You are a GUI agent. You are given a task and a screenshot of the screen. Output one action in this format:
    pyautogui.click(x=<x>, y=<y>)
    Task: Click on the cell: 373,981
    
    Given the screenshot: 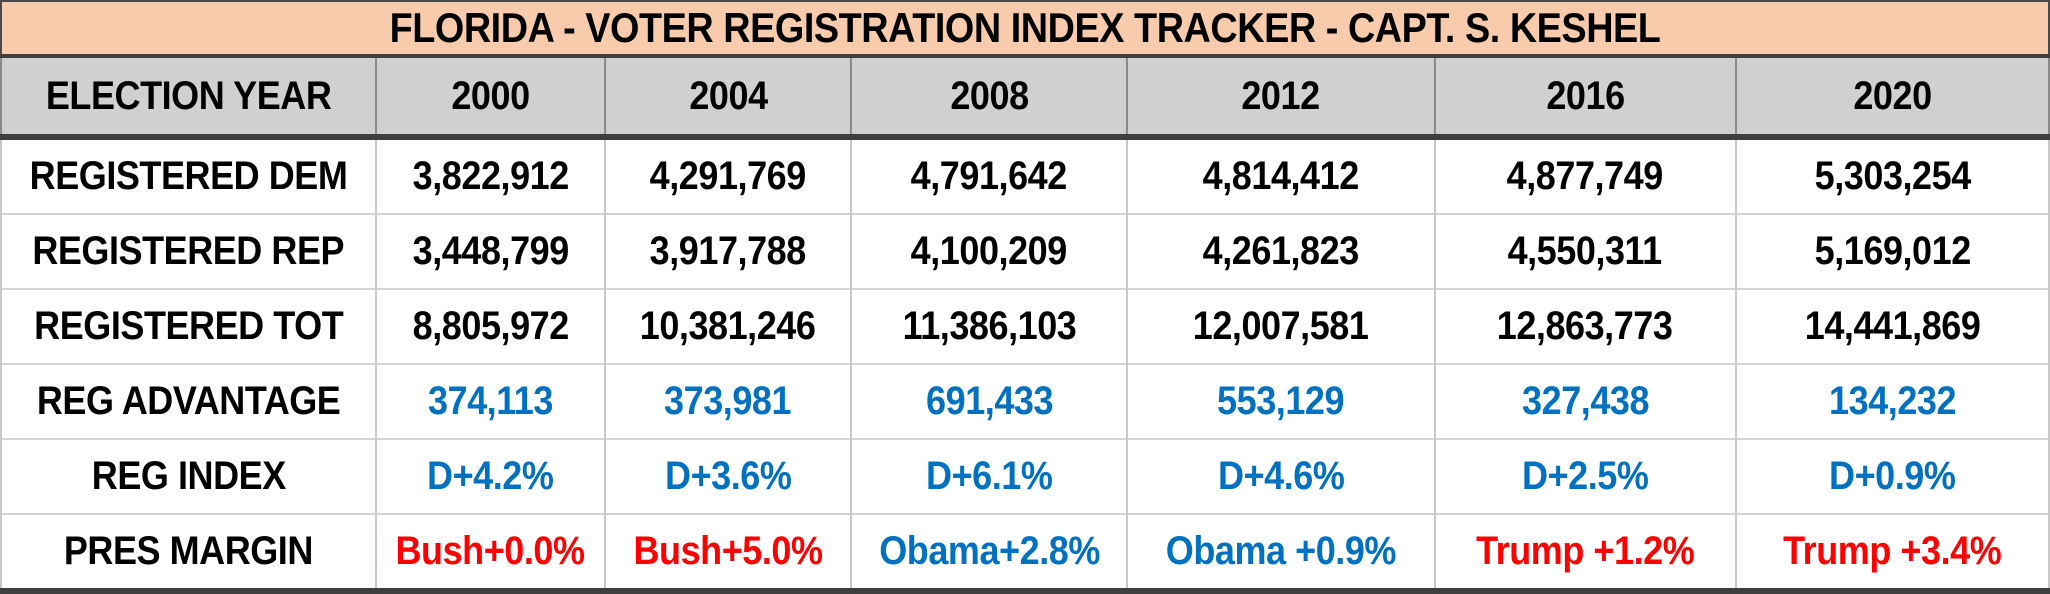 What is the action you would take?
    pyautogui.click(x=728, y=401)
    